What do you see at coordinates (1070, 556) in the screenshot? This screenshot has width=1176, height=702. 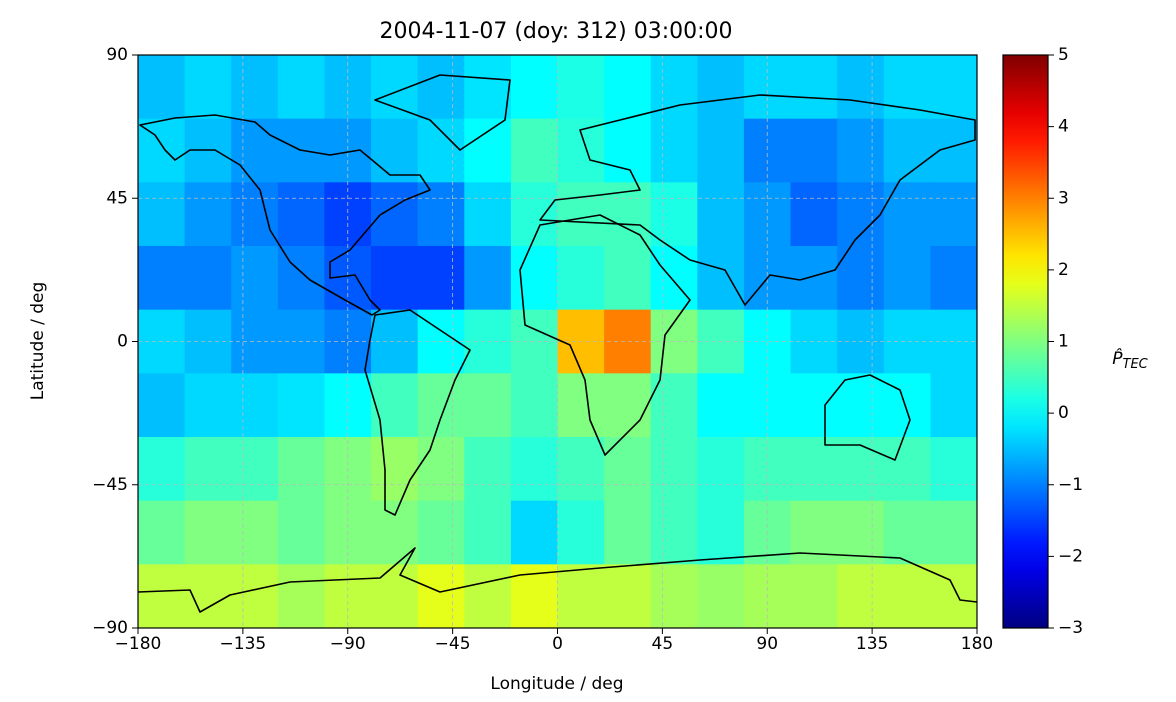 I see `colorbar-tick-label: −2` at bounding box center [1070, 556].